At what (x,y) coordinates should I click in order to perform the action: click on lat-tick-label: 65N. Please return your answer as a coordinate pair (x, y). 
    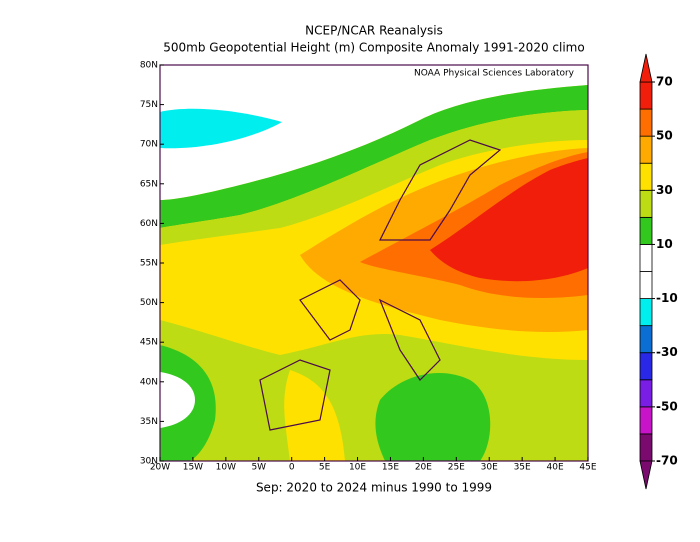
    Looking at the image, I should click on (149, 184).